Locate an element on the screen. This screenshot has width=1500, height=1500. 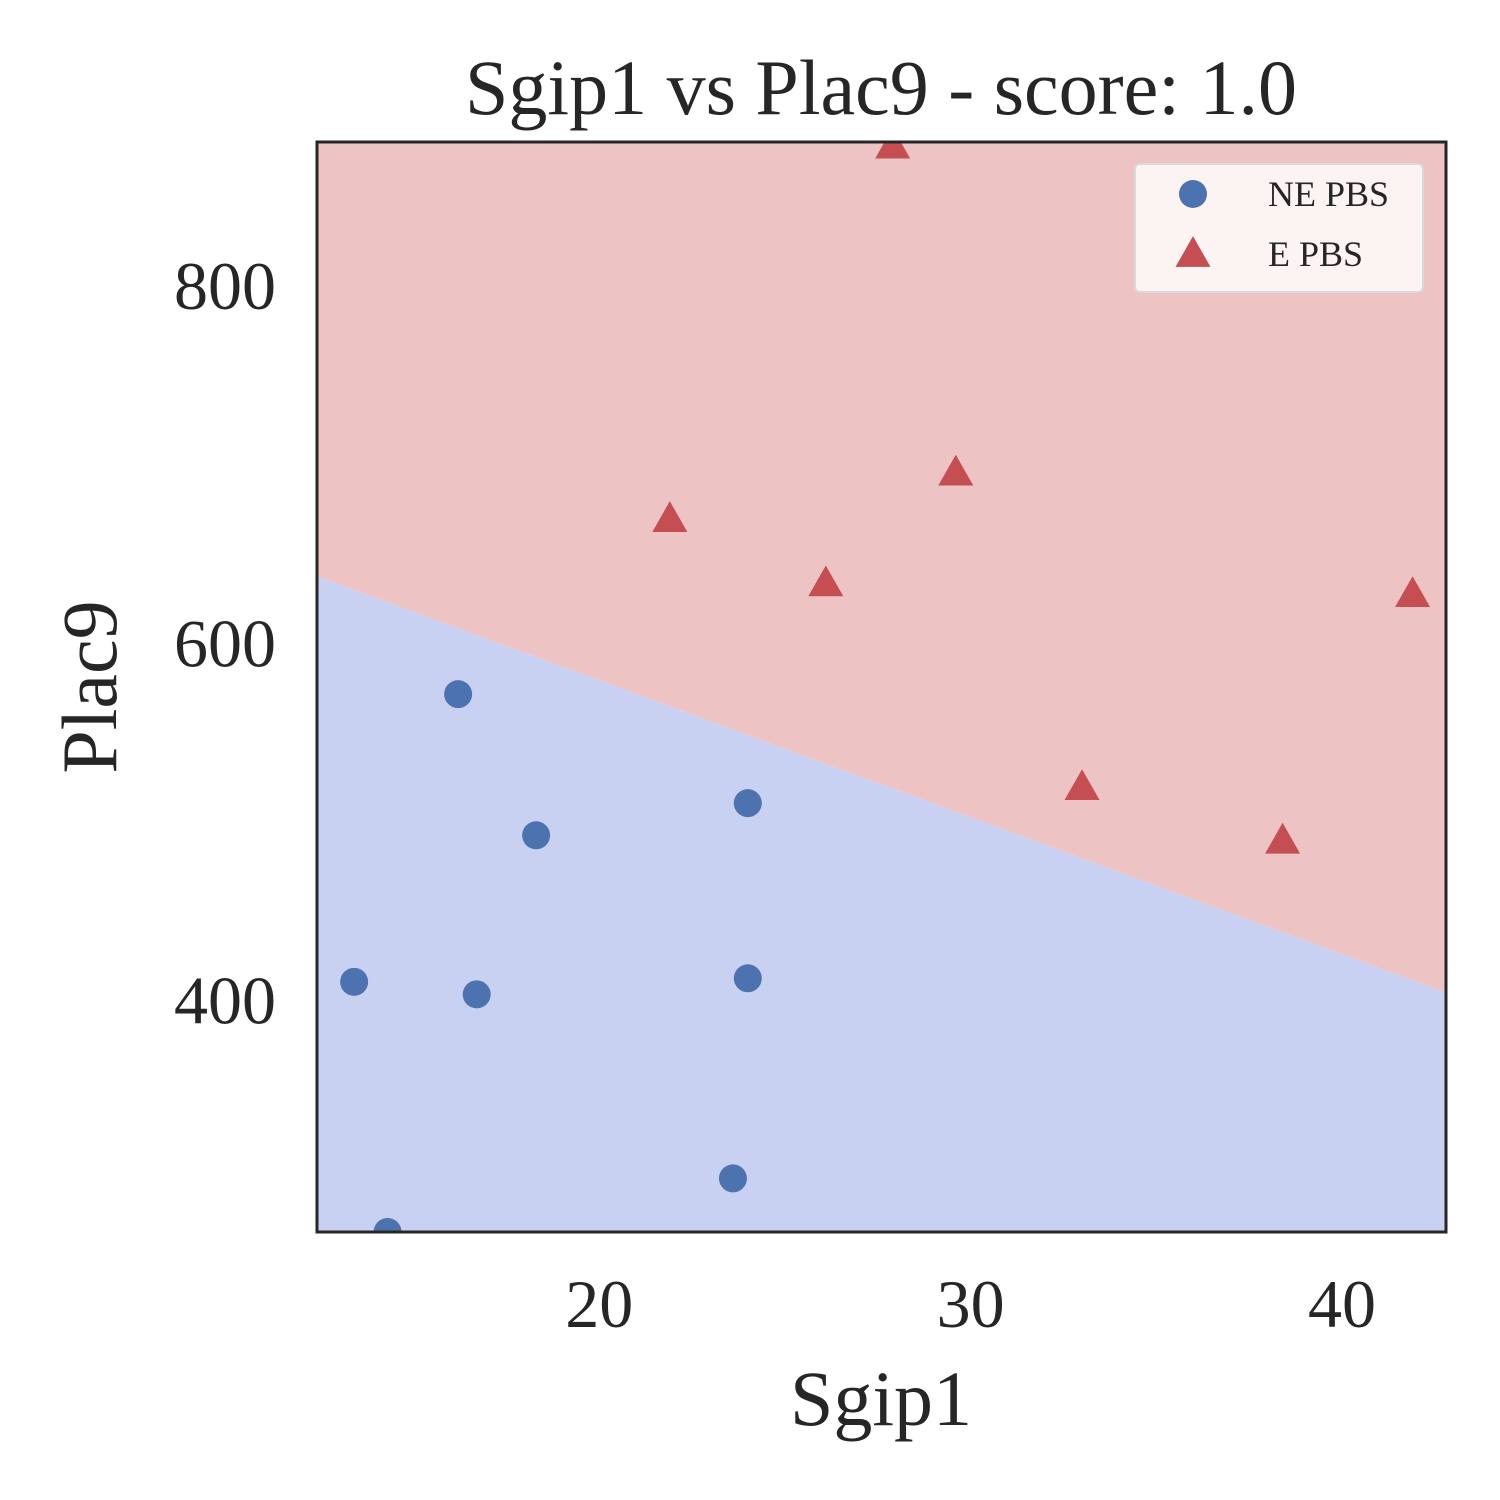
y-tick-labels: 400 600 800 is located at coordinates (225, 643).